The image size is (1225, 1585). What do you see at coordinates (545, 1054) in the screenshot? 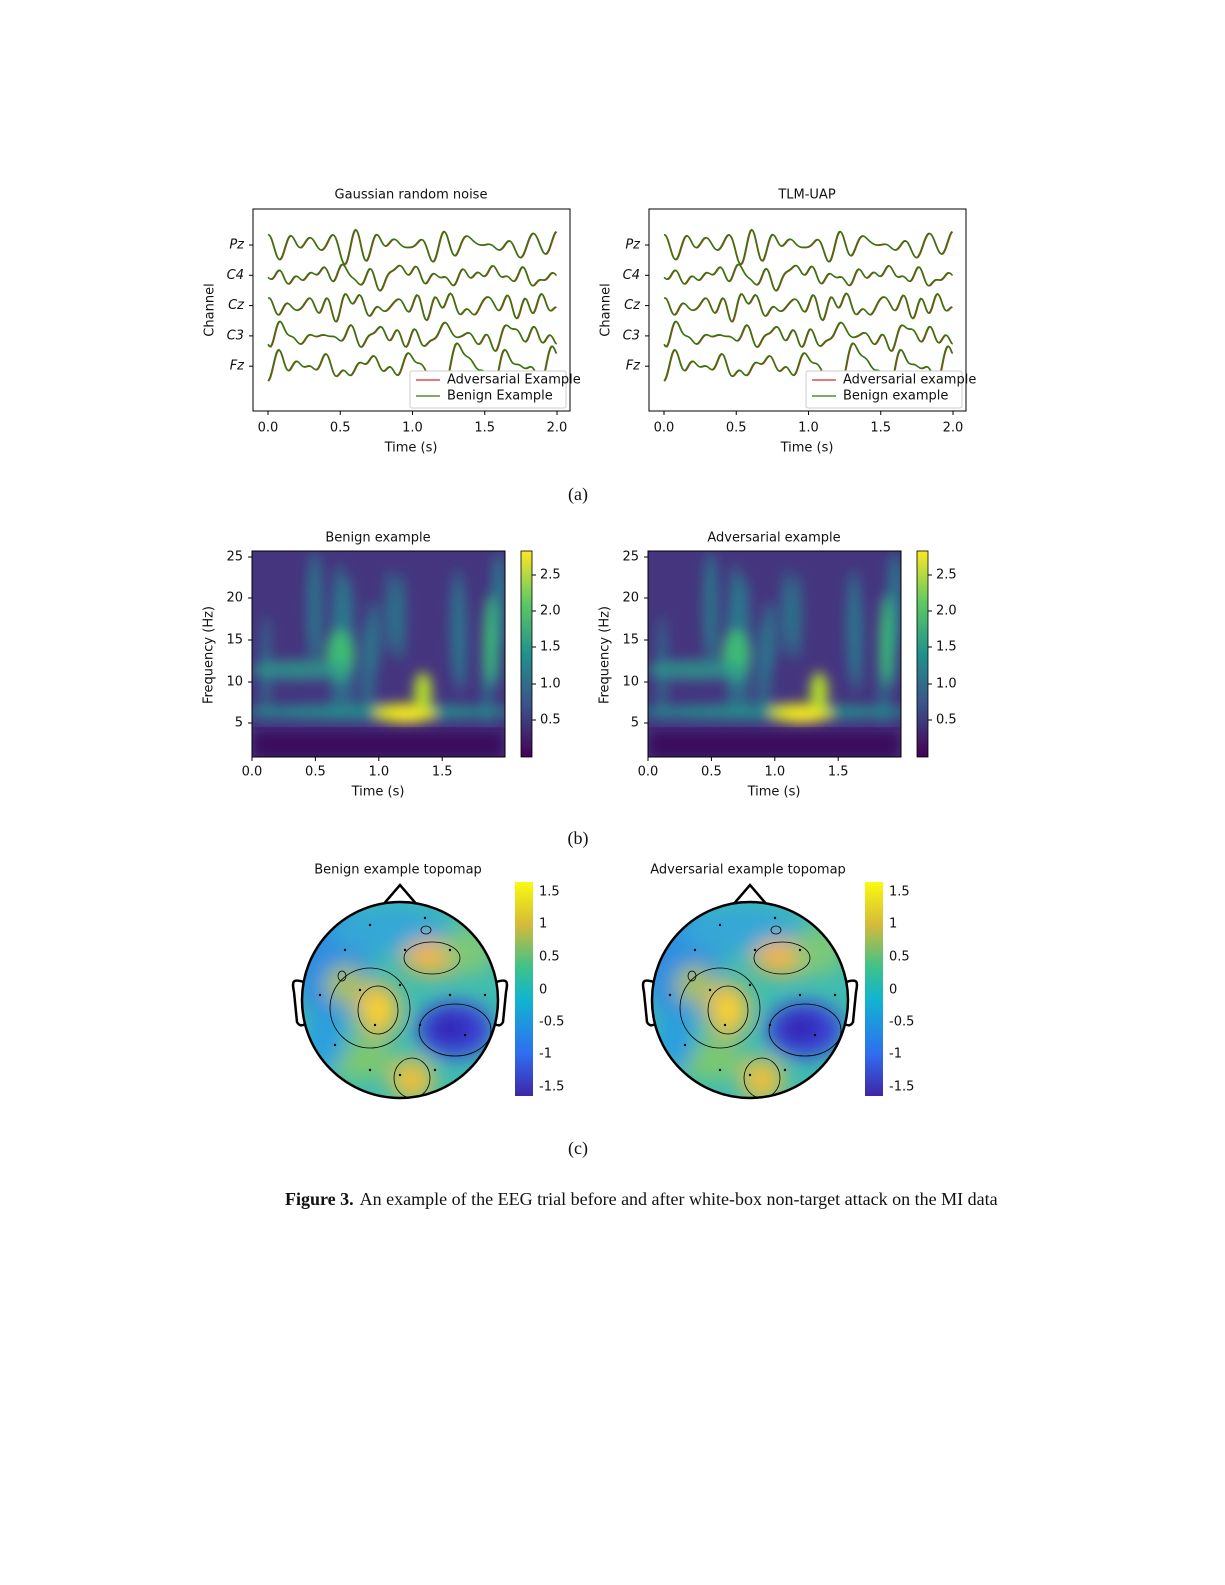
I see `colorbar-tick-label: -1` at bounding box center [545, 1054].